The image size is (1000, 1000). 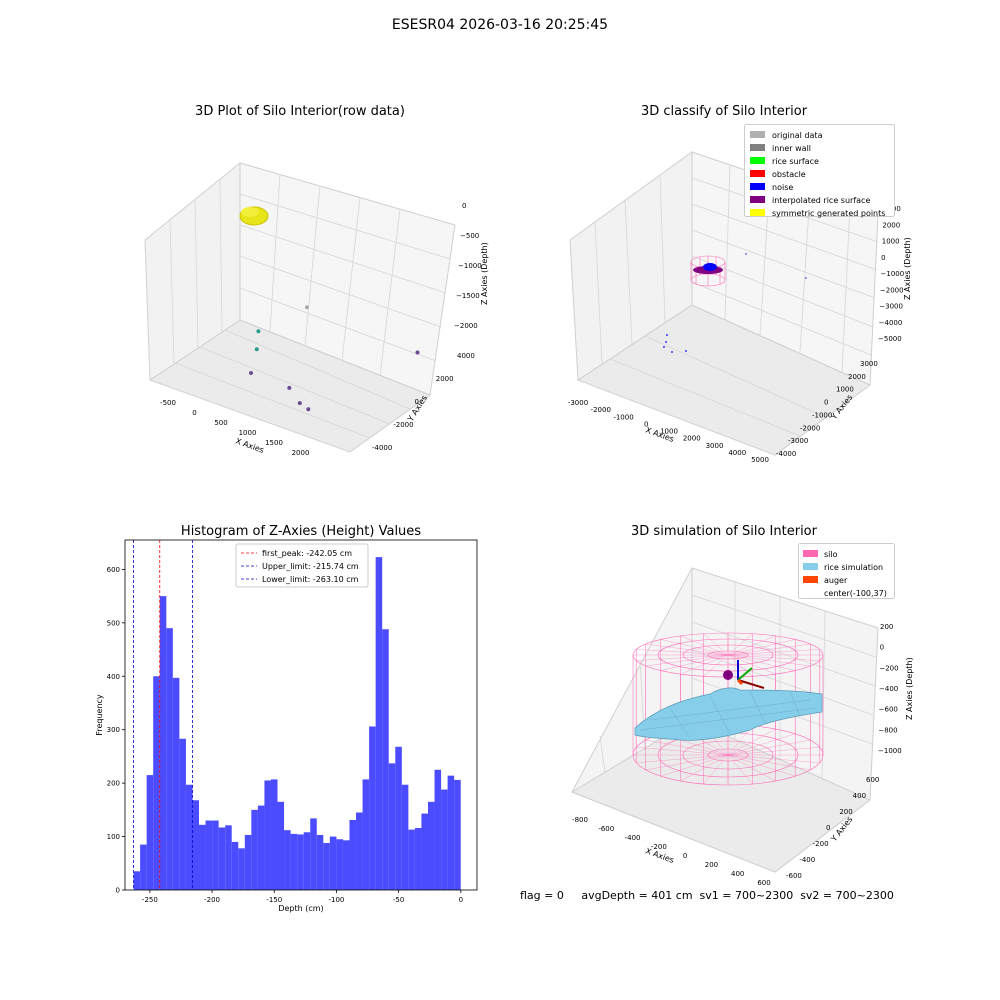 What do you see at coordinates (728, 714) in the screenshot?
I see `rice-simulation-surface` at bounding box center [728, 714].